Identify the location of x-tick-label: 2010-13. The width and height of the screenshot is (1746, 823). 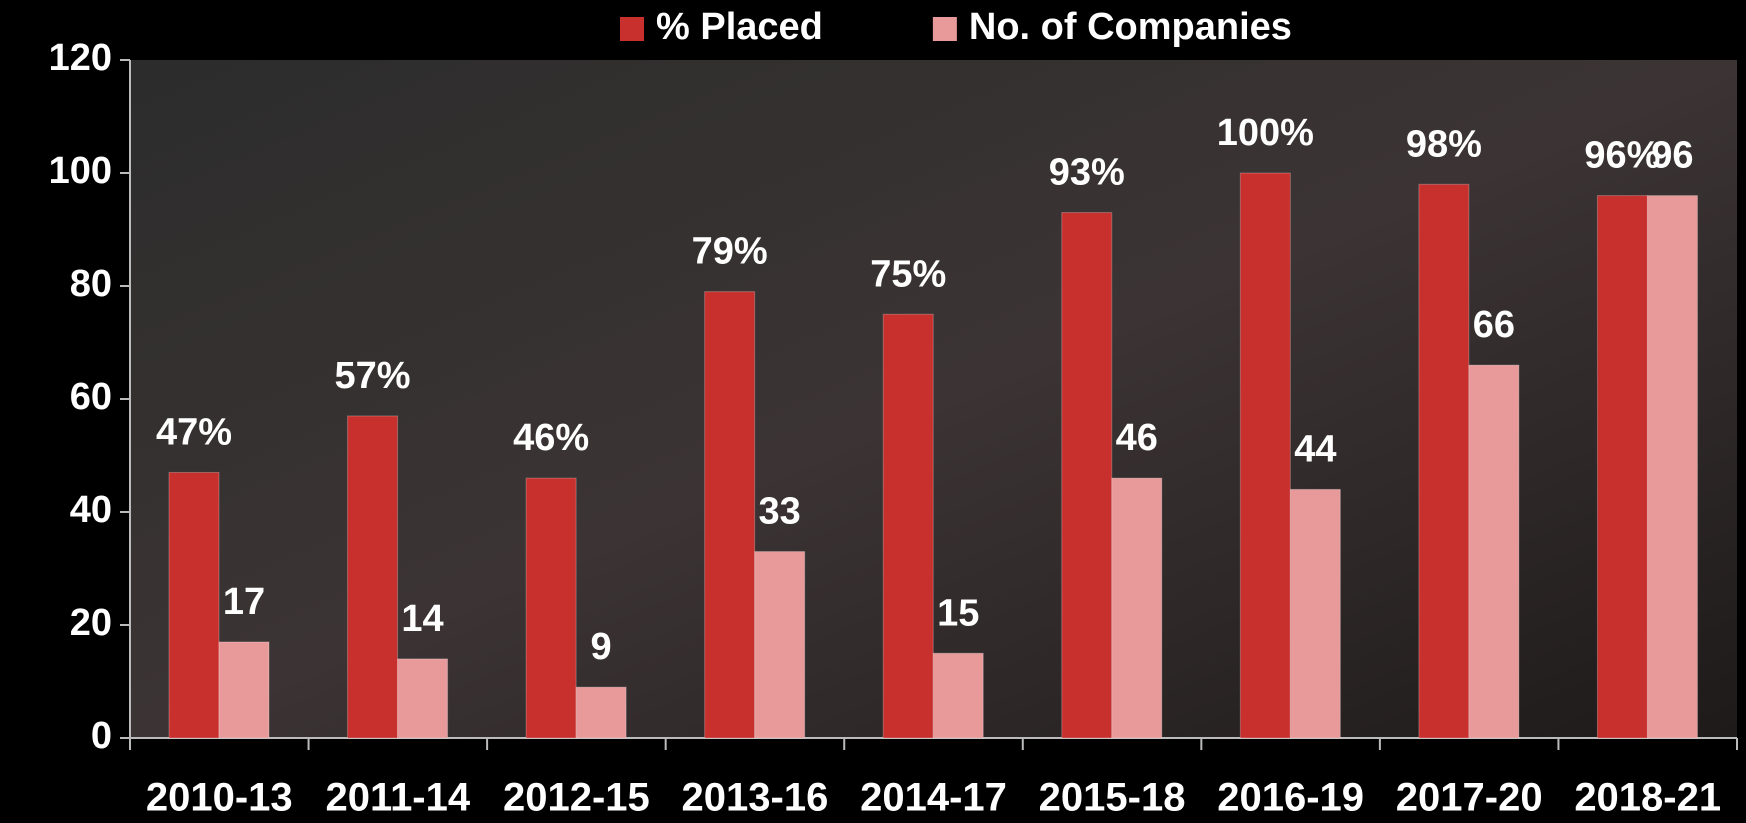
(219, 798).